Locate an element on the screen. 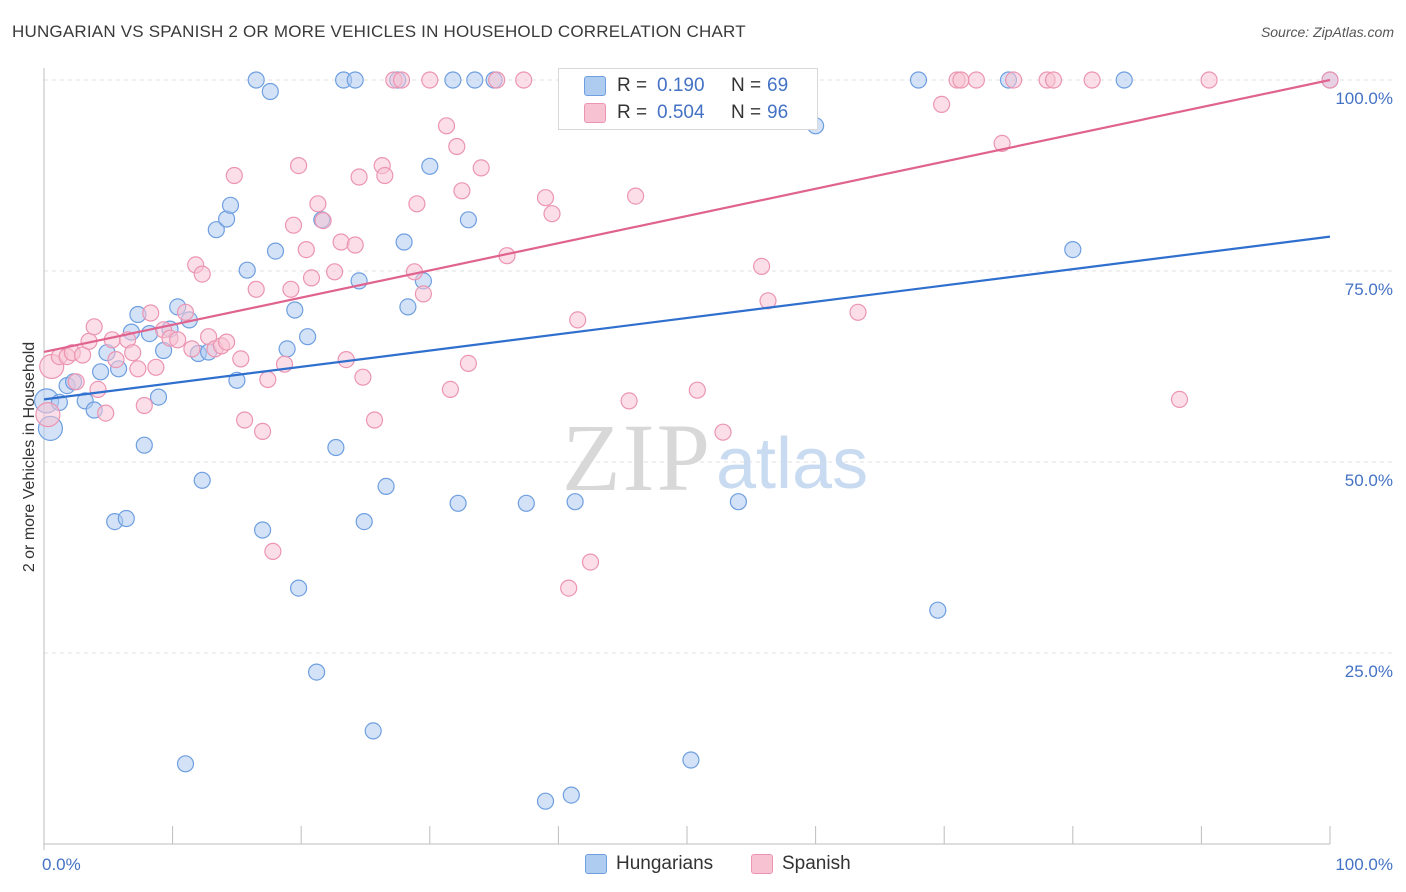 The image size is (1406, 892). y-tick-label: 100.0% is located at coordinates (1364, 98).